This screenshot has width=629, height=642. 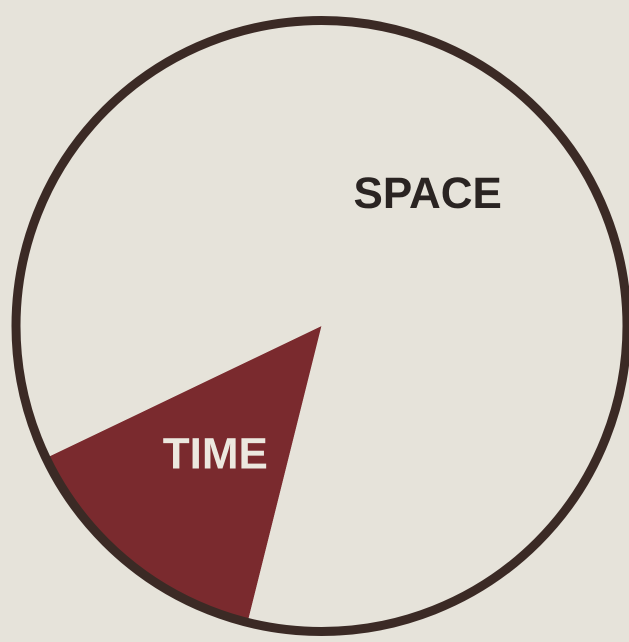 What do you see at coordinates (428, 193) in the screenshot?
I see `slice-label: SPACE` at bounding box center [428, 193].